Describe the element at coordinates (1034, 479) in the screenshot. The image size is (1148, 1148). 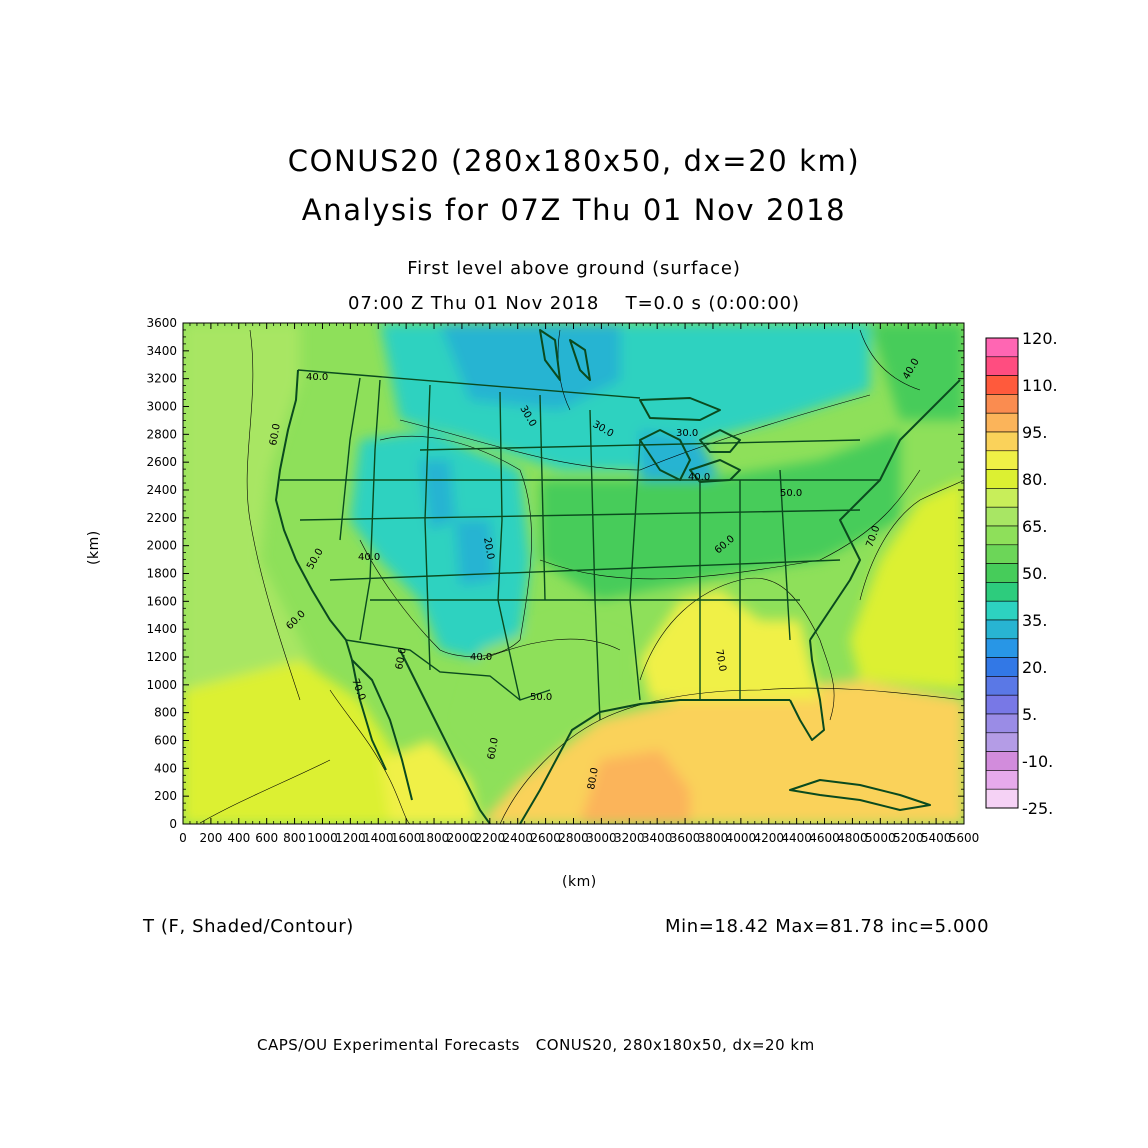
I see `colorbar-label: 80.` at that location.